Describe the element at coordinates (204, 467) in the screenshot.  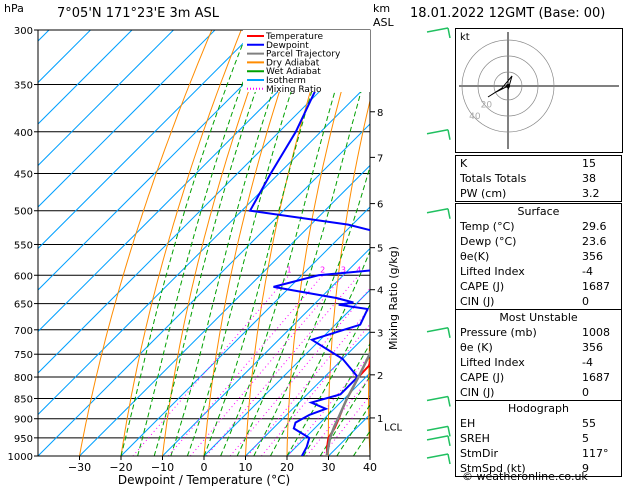
I see `x-tick-label: 0` at that location.